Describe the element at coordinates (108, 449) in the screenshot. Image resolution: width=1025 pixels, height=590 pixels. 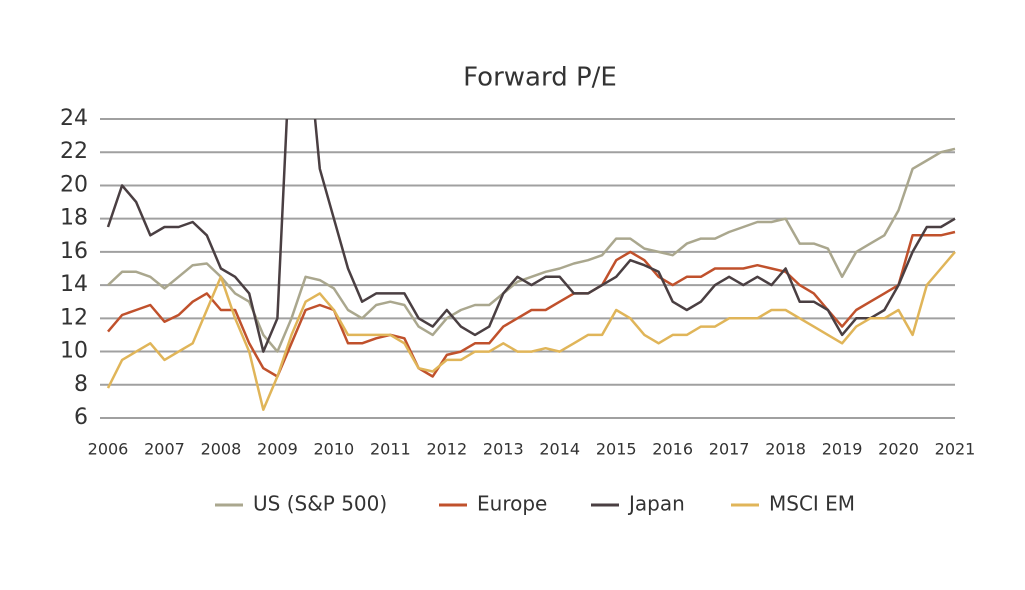
I see `x-tick-label: 2006` at that location.